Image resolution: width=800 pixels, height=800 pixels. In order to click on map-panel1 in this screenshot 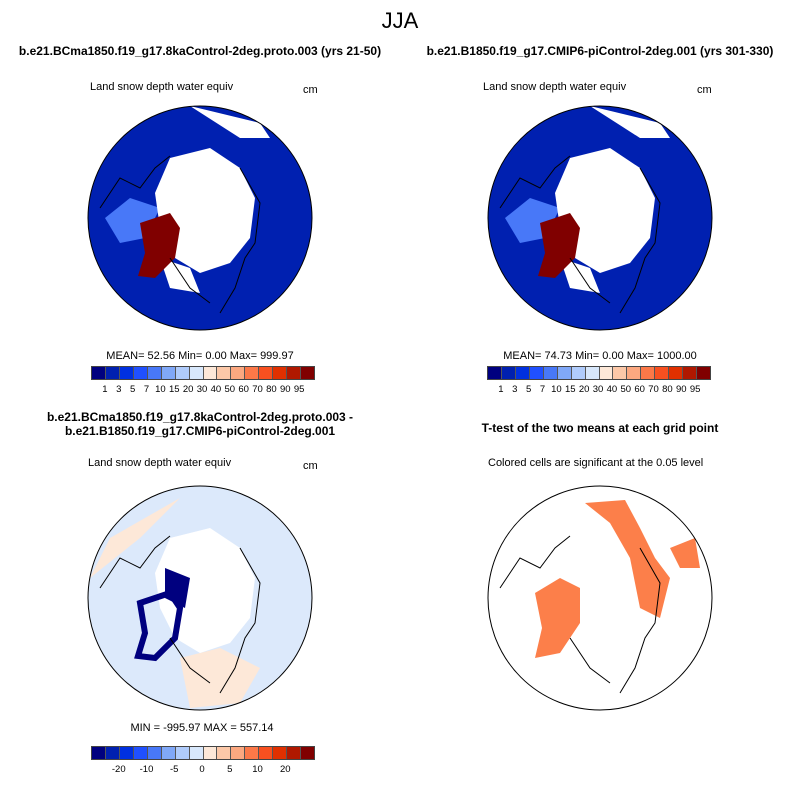, I will do `click(200, 218)`.